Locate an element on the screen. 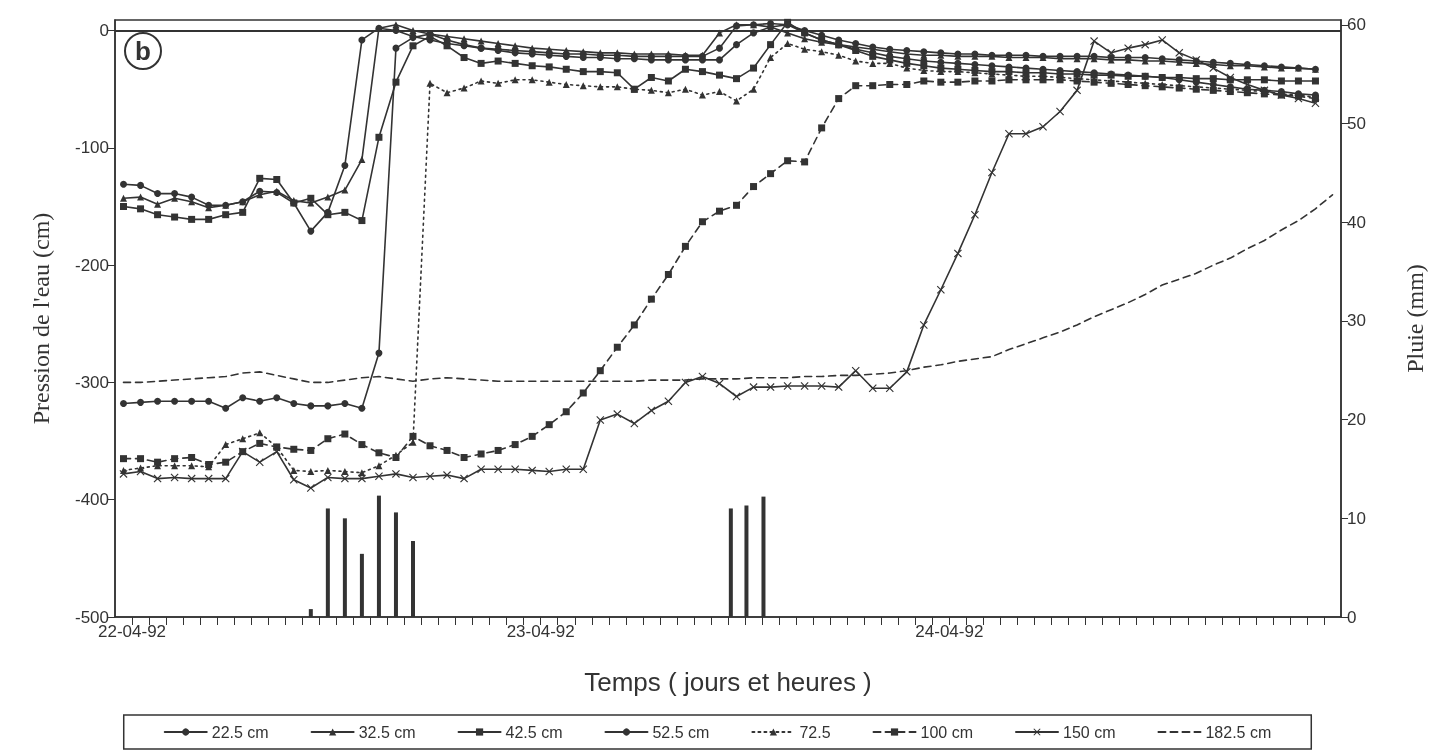  legend-label: 100 cm is located at coordinates (946, 732).